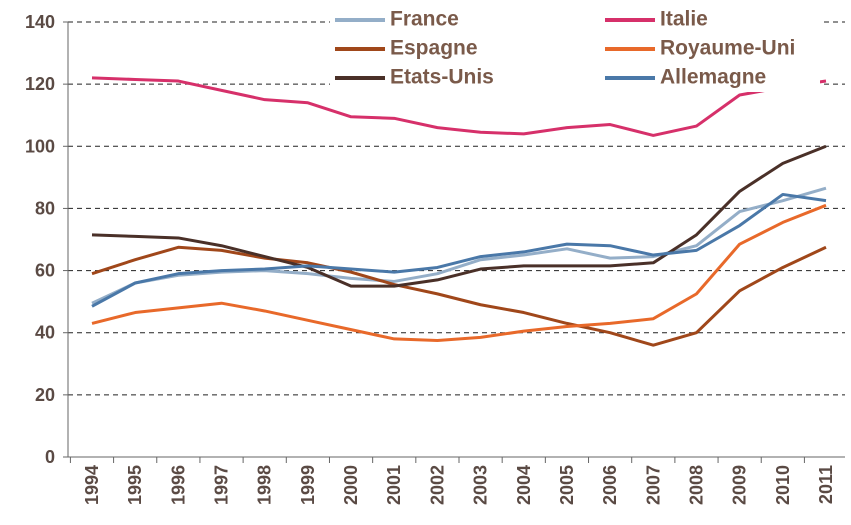  What do you see at coordinates (713, 77) in the screenshot?
I see `legend-label: Allemagne` at bounding box center [713, 77].